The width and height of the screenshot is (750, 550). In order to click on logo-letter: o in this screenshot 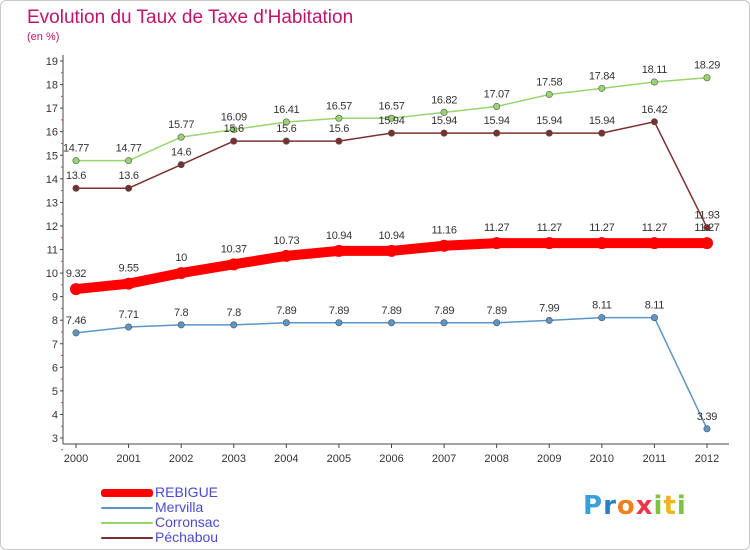, I will do `click(626, 506)`.